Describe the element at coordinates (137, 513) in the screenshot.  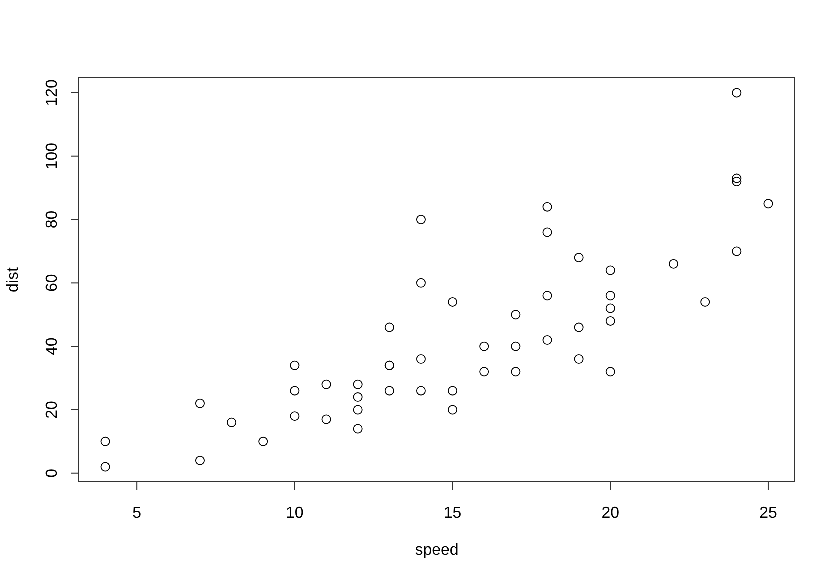
I see `x-tick-label: 5` at that location.